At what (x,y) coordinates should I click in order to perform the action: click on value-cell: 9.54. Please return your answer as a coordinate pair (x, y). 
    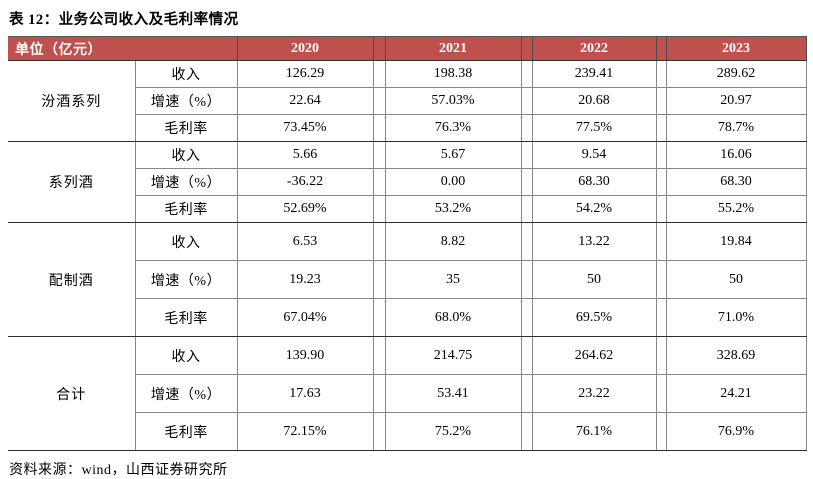
    Looking at the image, I should click on (594, 155).